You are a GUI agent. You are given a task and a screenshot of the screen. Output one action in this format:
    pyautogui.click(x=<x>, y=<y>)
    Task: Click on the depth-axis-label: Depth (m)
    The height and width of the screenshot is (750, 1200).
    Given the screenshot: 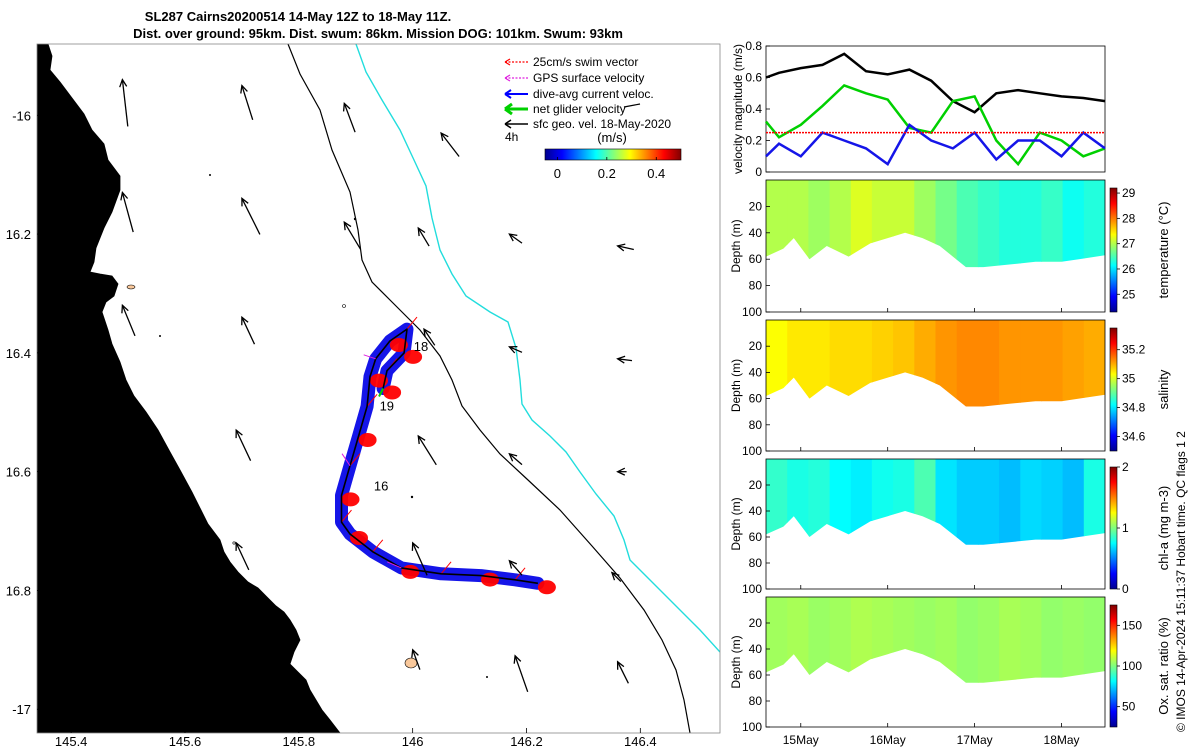 What is the action you would take?
    pyautogui.click(x=736, y=245)
    